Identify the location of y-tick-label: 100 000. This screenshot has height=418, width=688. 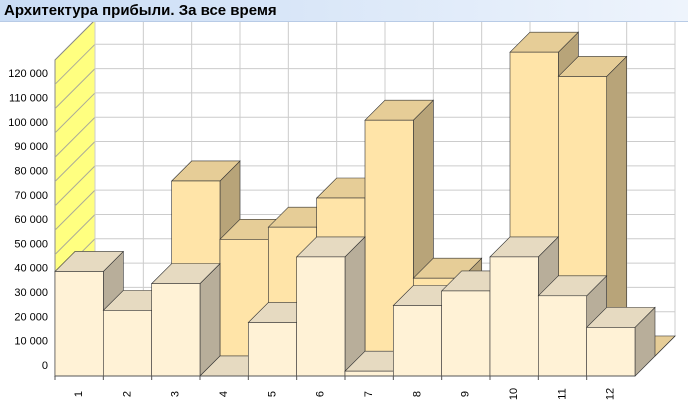
(28, 123).